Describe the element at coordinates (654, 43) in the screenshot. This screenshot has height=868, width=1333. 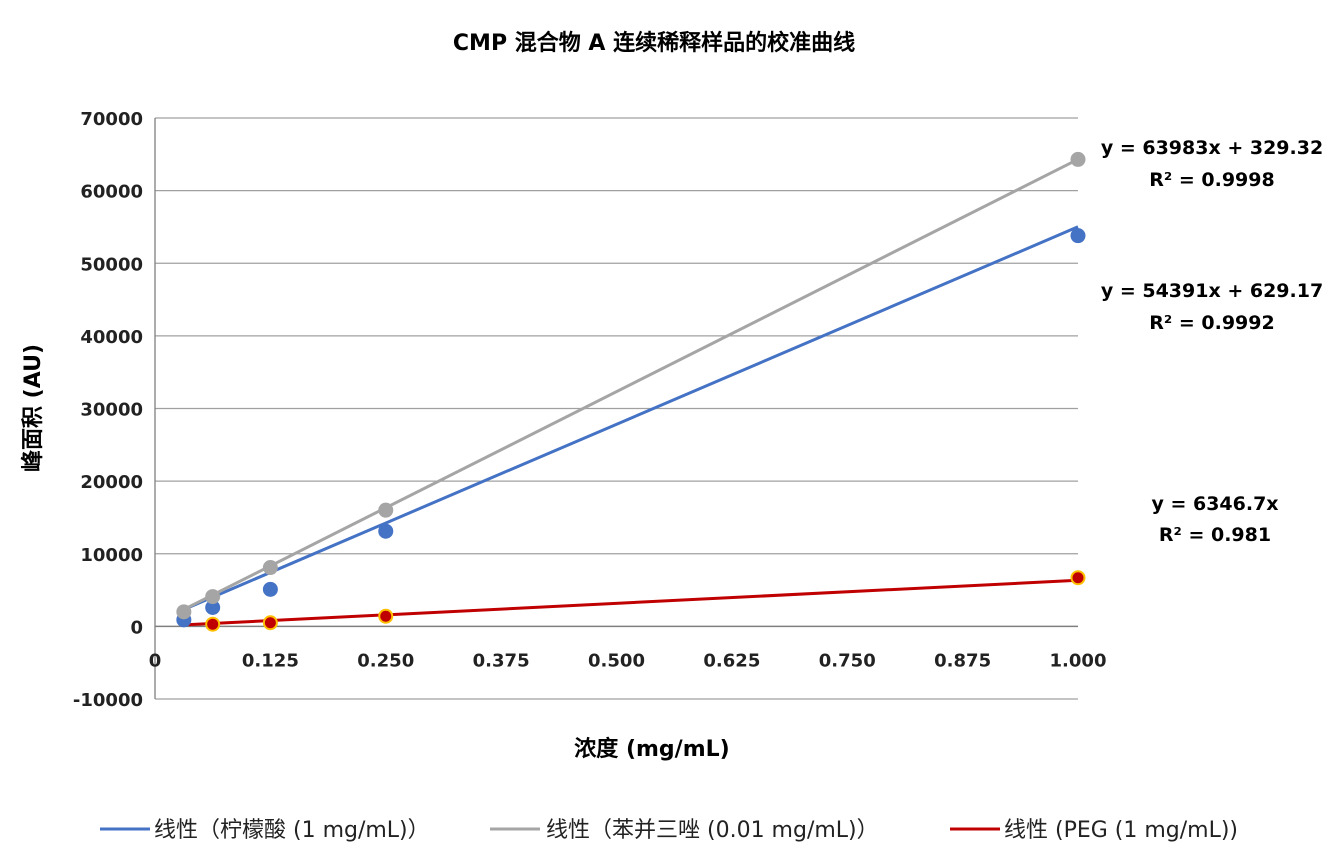
I see `chart-title: CMP 混合物 A 连续稀释样品的校准曲线` at that location.